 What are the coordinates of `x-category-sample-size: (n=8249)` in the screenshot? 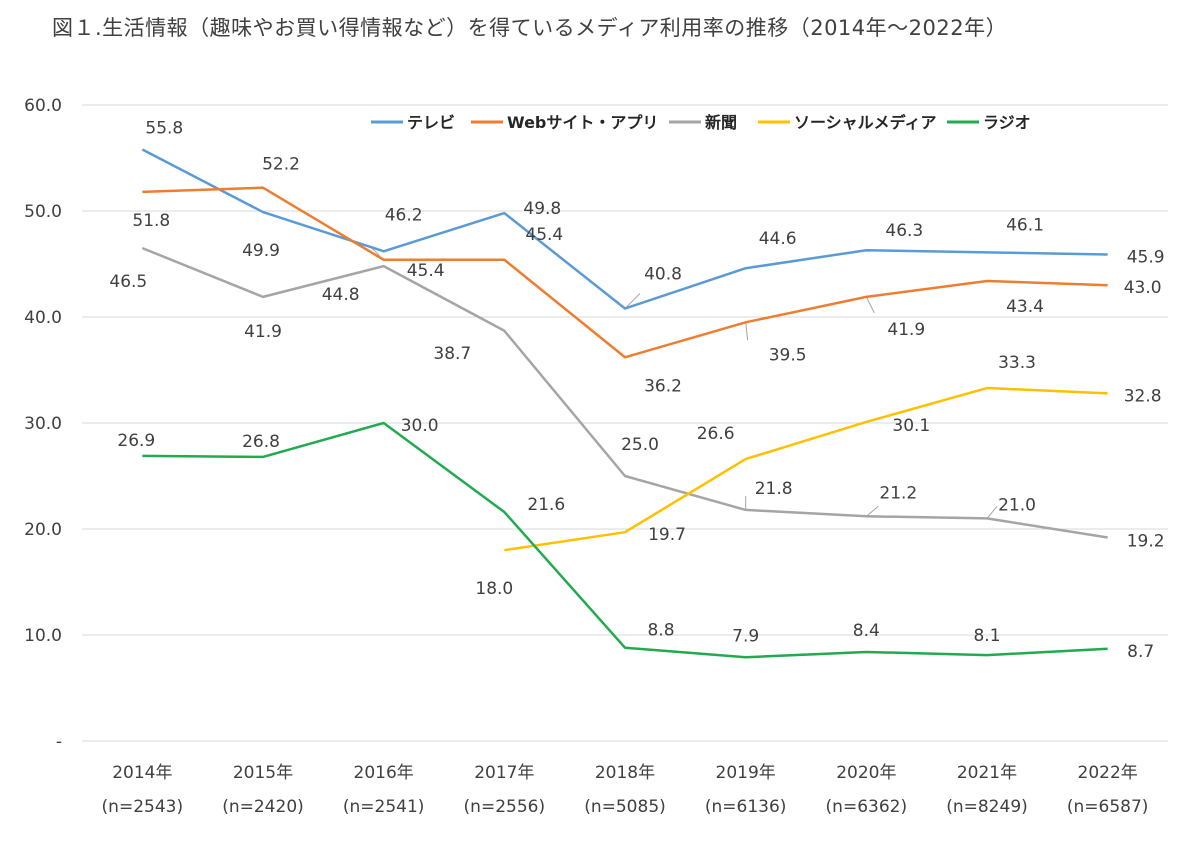 It's located at (987, 807).